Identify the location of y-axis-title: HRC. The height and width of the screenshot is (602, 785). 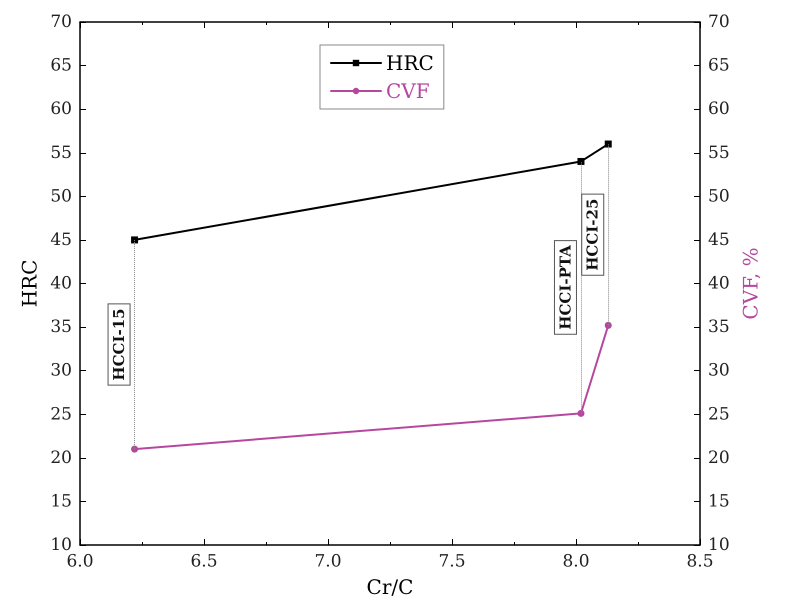
(29, 284).